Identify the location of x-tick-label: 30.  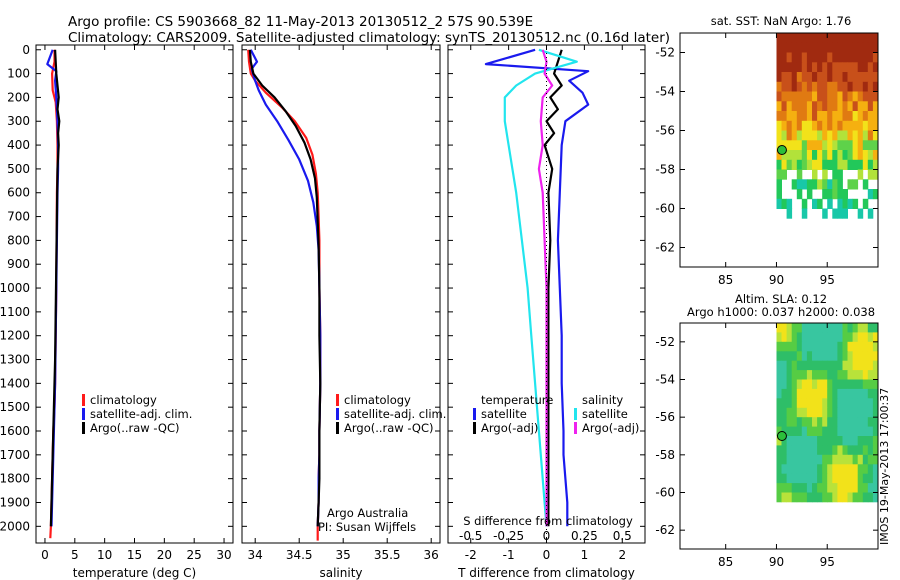
(223, 555).